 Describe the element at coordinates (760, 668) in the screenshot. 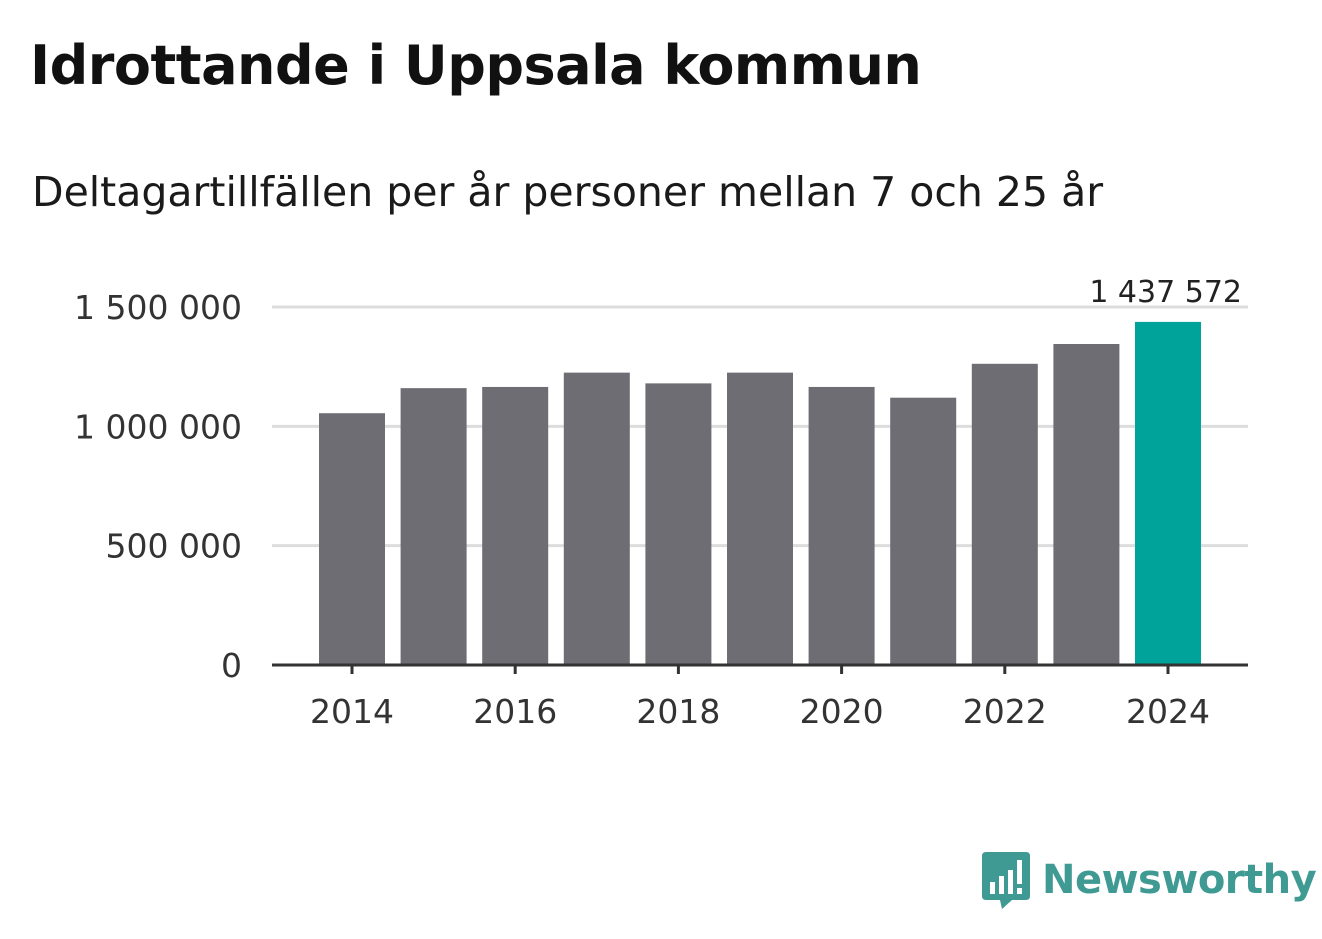

I see `axes` at that location.